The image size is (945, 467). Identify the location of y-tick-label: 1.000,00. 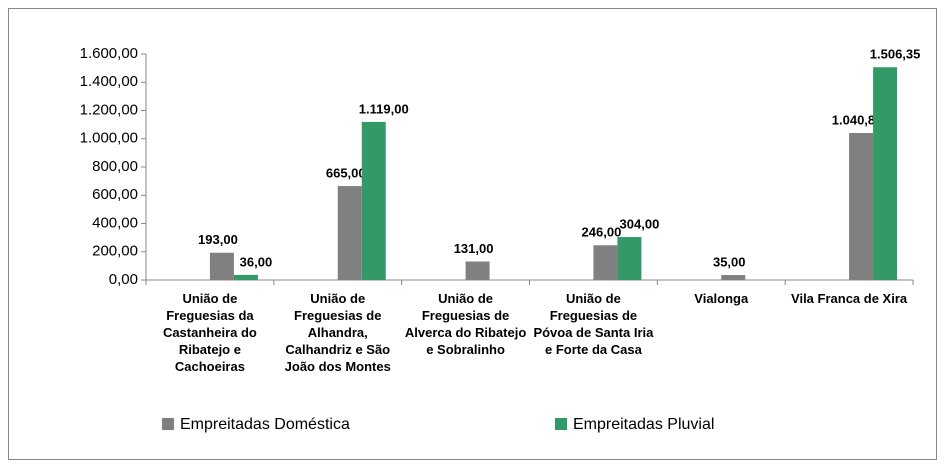
(109, 138).